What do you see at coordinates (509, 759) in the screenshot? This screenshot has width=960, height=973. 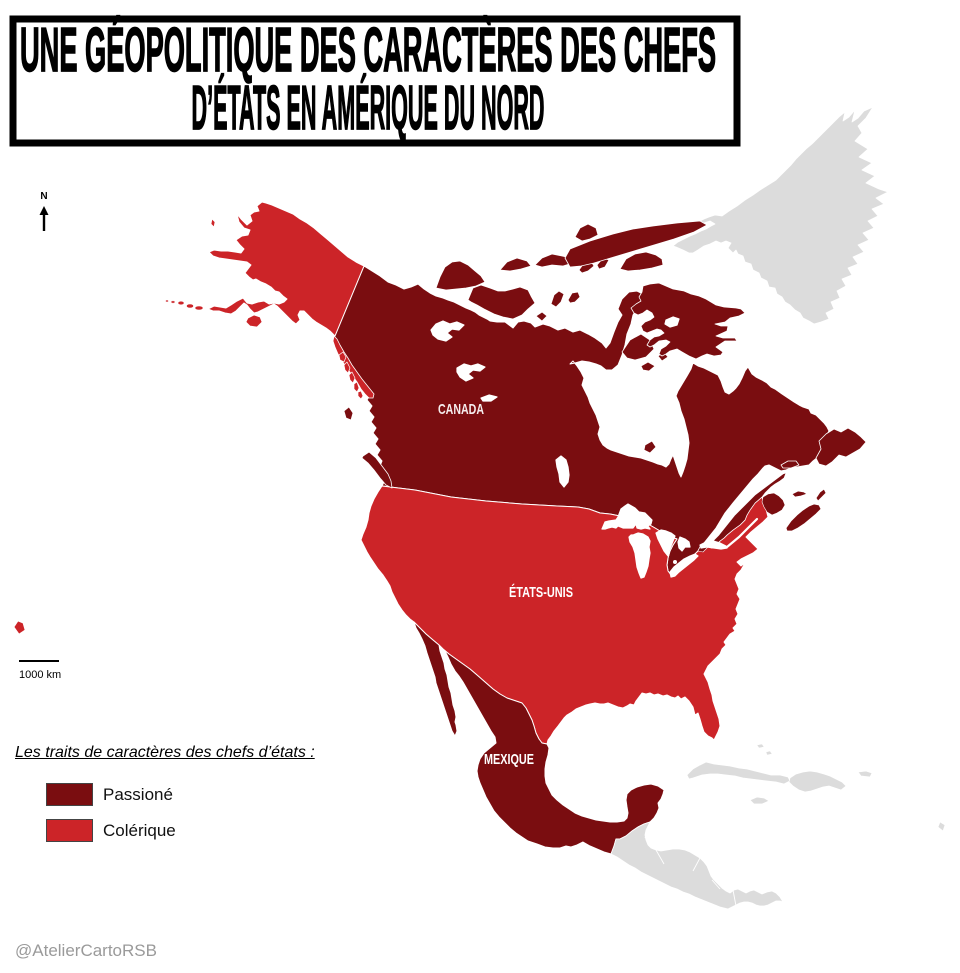 I see `svg-text: MEXIQUE` at bounding box center [509, 759].